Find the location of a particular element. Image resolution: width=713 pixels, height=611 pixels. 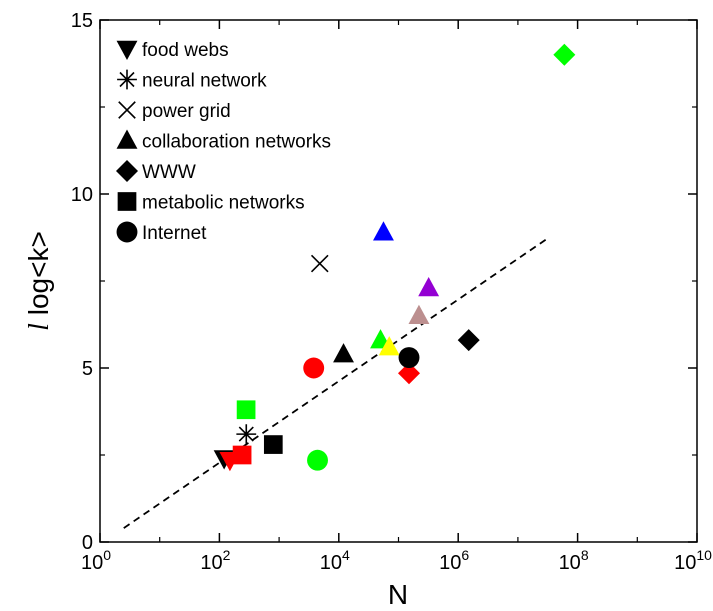

x-tick-label: 10¹⁰ is located at coordinates (693, 560).